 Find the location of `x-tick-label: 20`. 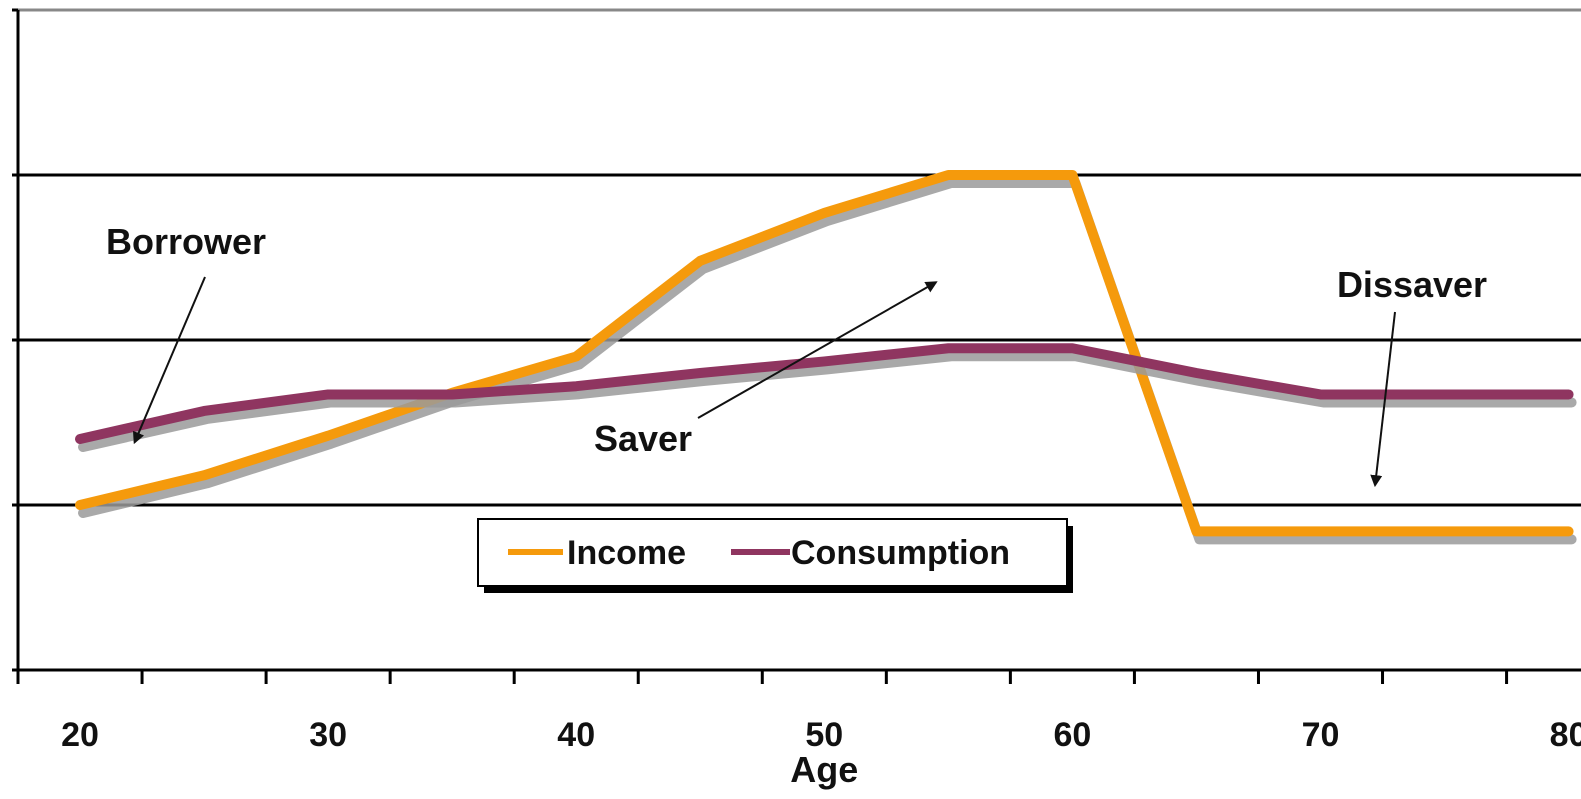

x-tick-label: 20 is located at coordinates (80, 735).